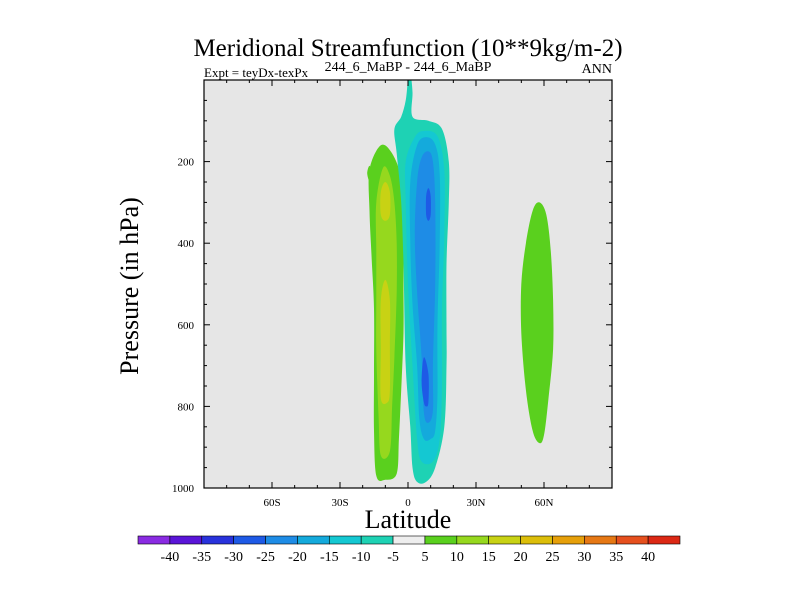 The image size is (800, 600). I want to click on cell-nh-deepblue-lower, so click(425, 382).